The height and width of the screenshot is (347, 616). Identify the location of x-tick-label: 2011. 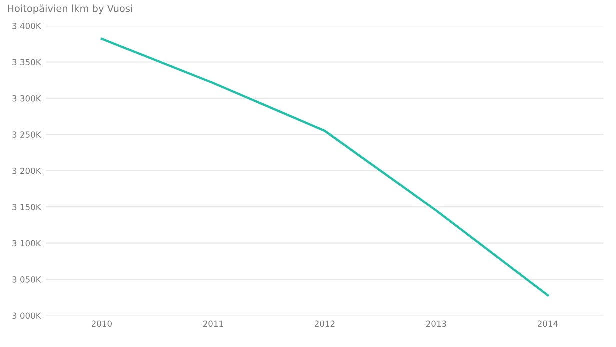
(213, 324).